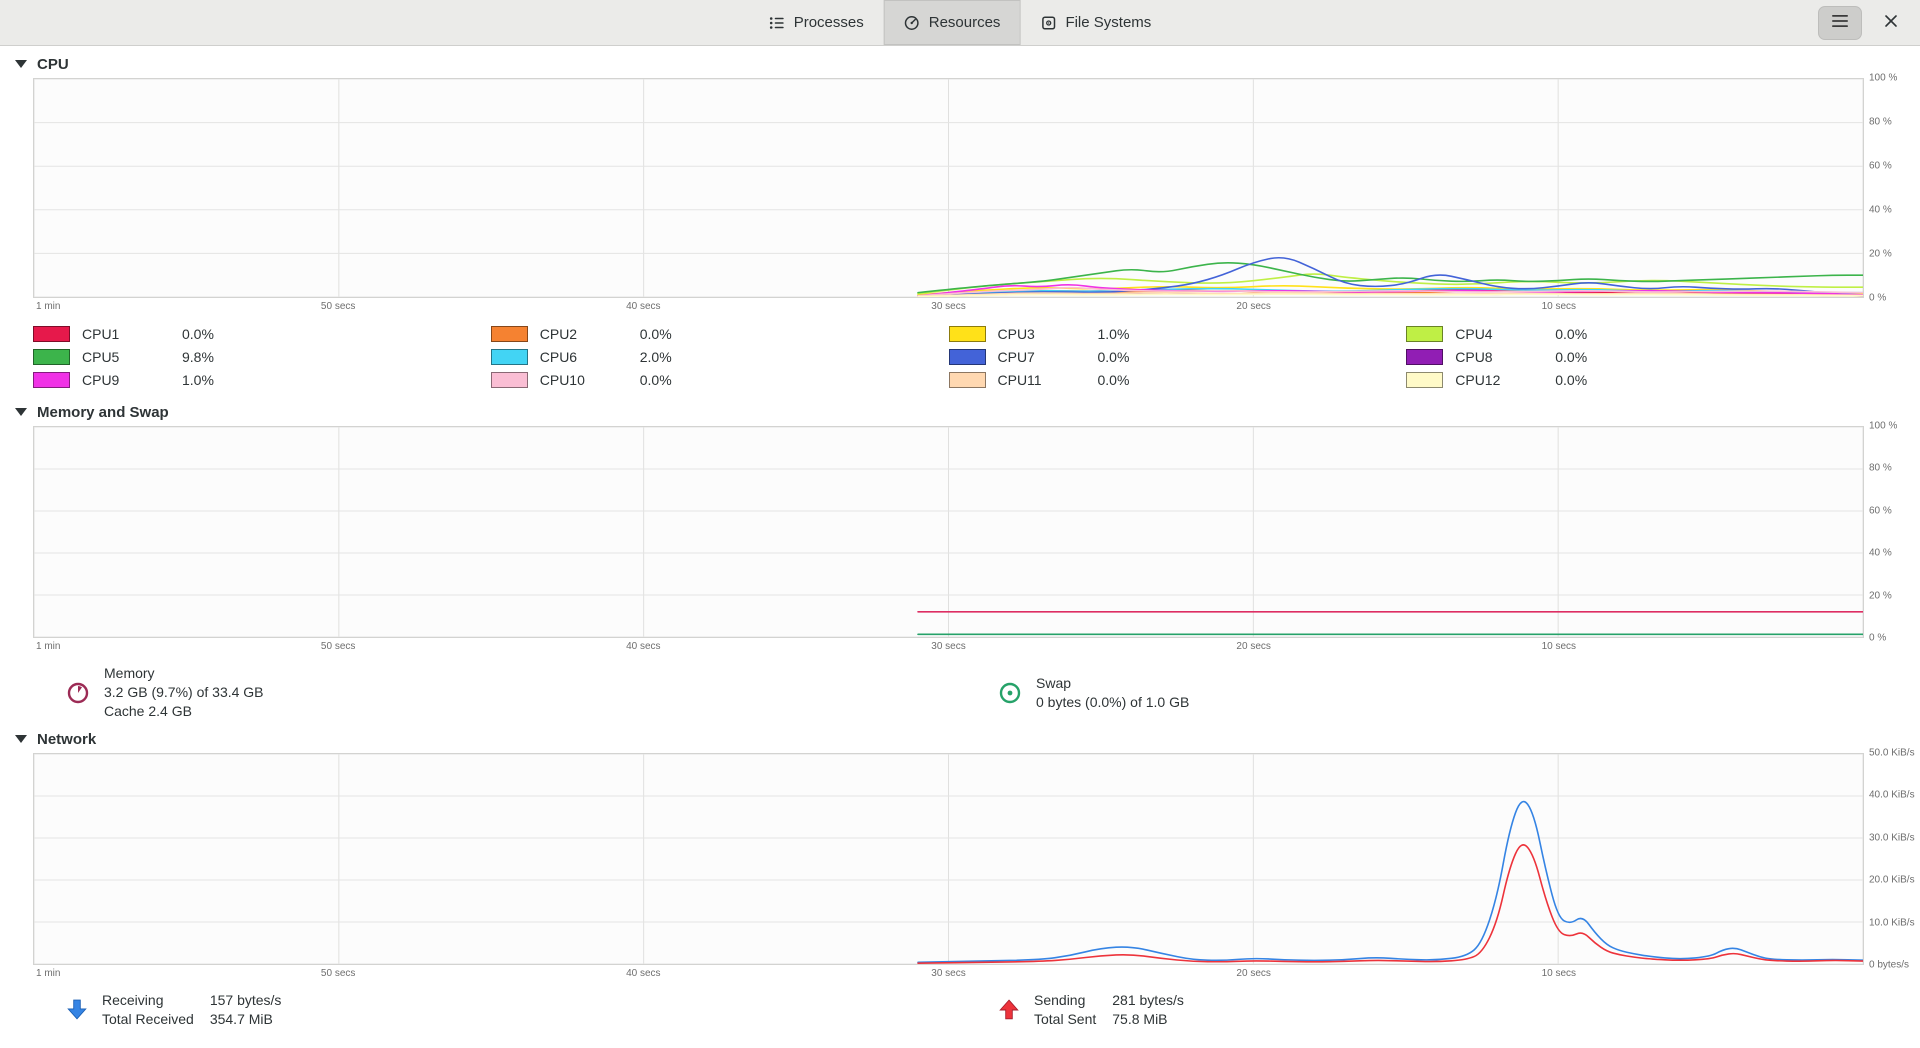  What do you see at coordinates (198, 357) in the screenshot?
I see `cpu-usage-value: 9.8%` at bounding box center [198, 357].